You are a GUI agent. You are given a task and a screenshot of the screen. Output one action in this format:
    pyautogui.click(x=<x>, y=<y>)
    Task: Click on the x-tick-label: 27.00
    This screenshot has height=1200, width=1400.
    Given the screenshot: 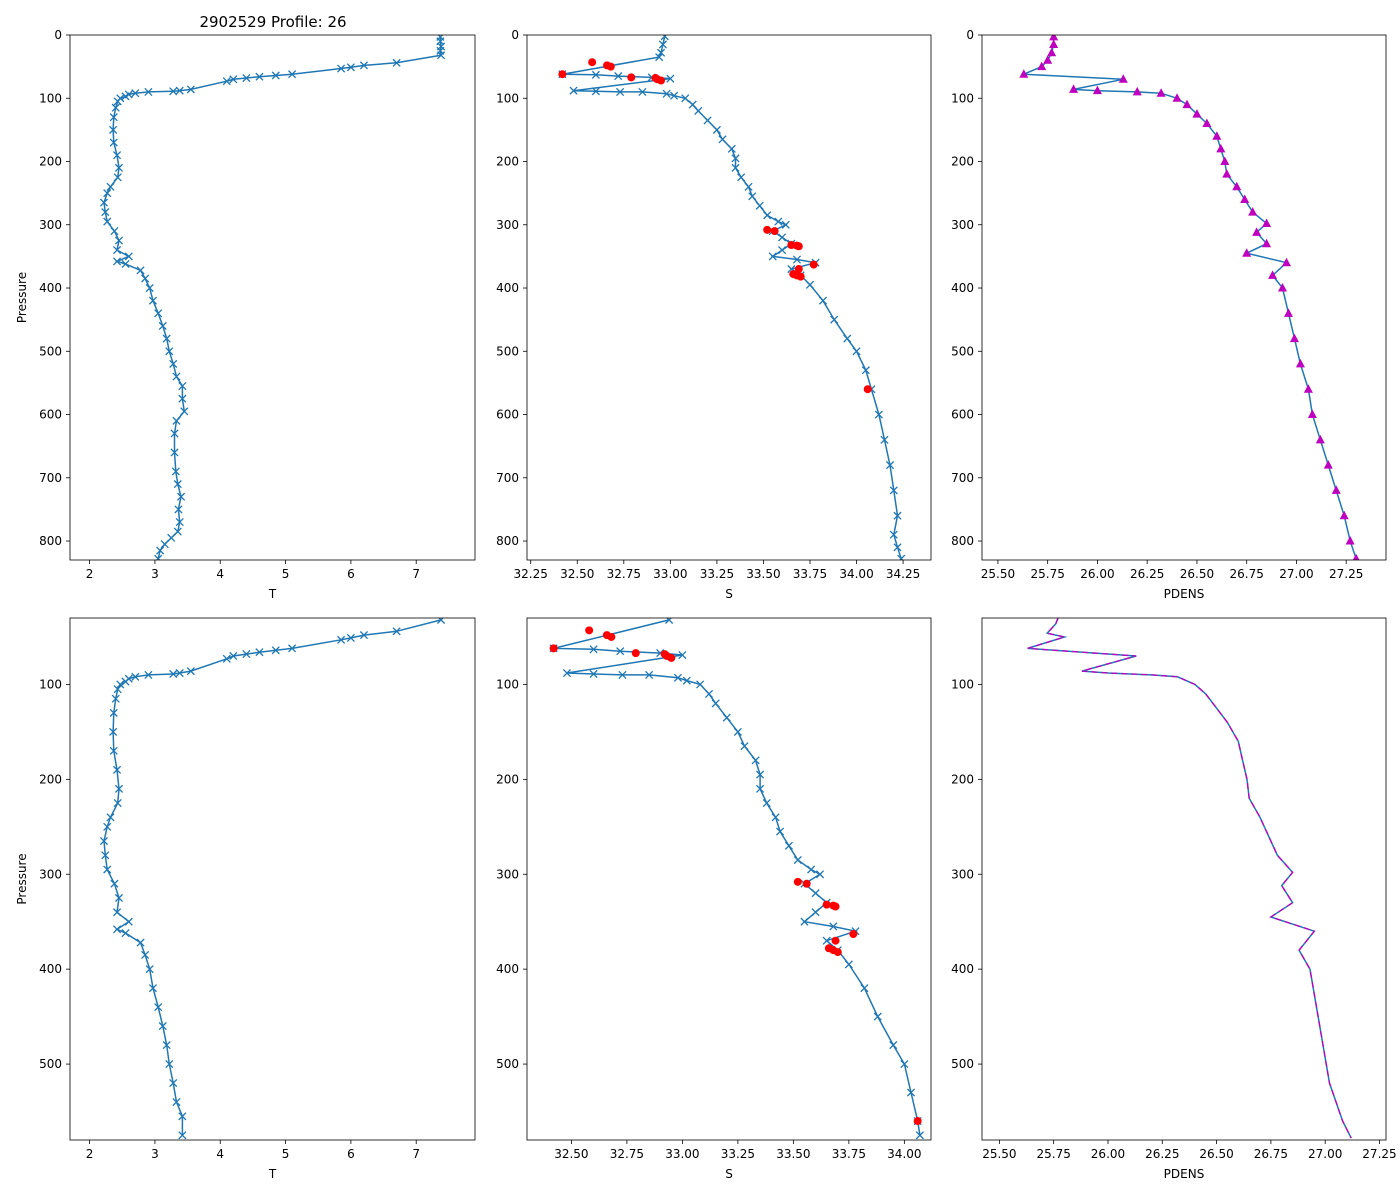 What is the action you would take?
    pyautogui.click(x=1325, y=1154)
    